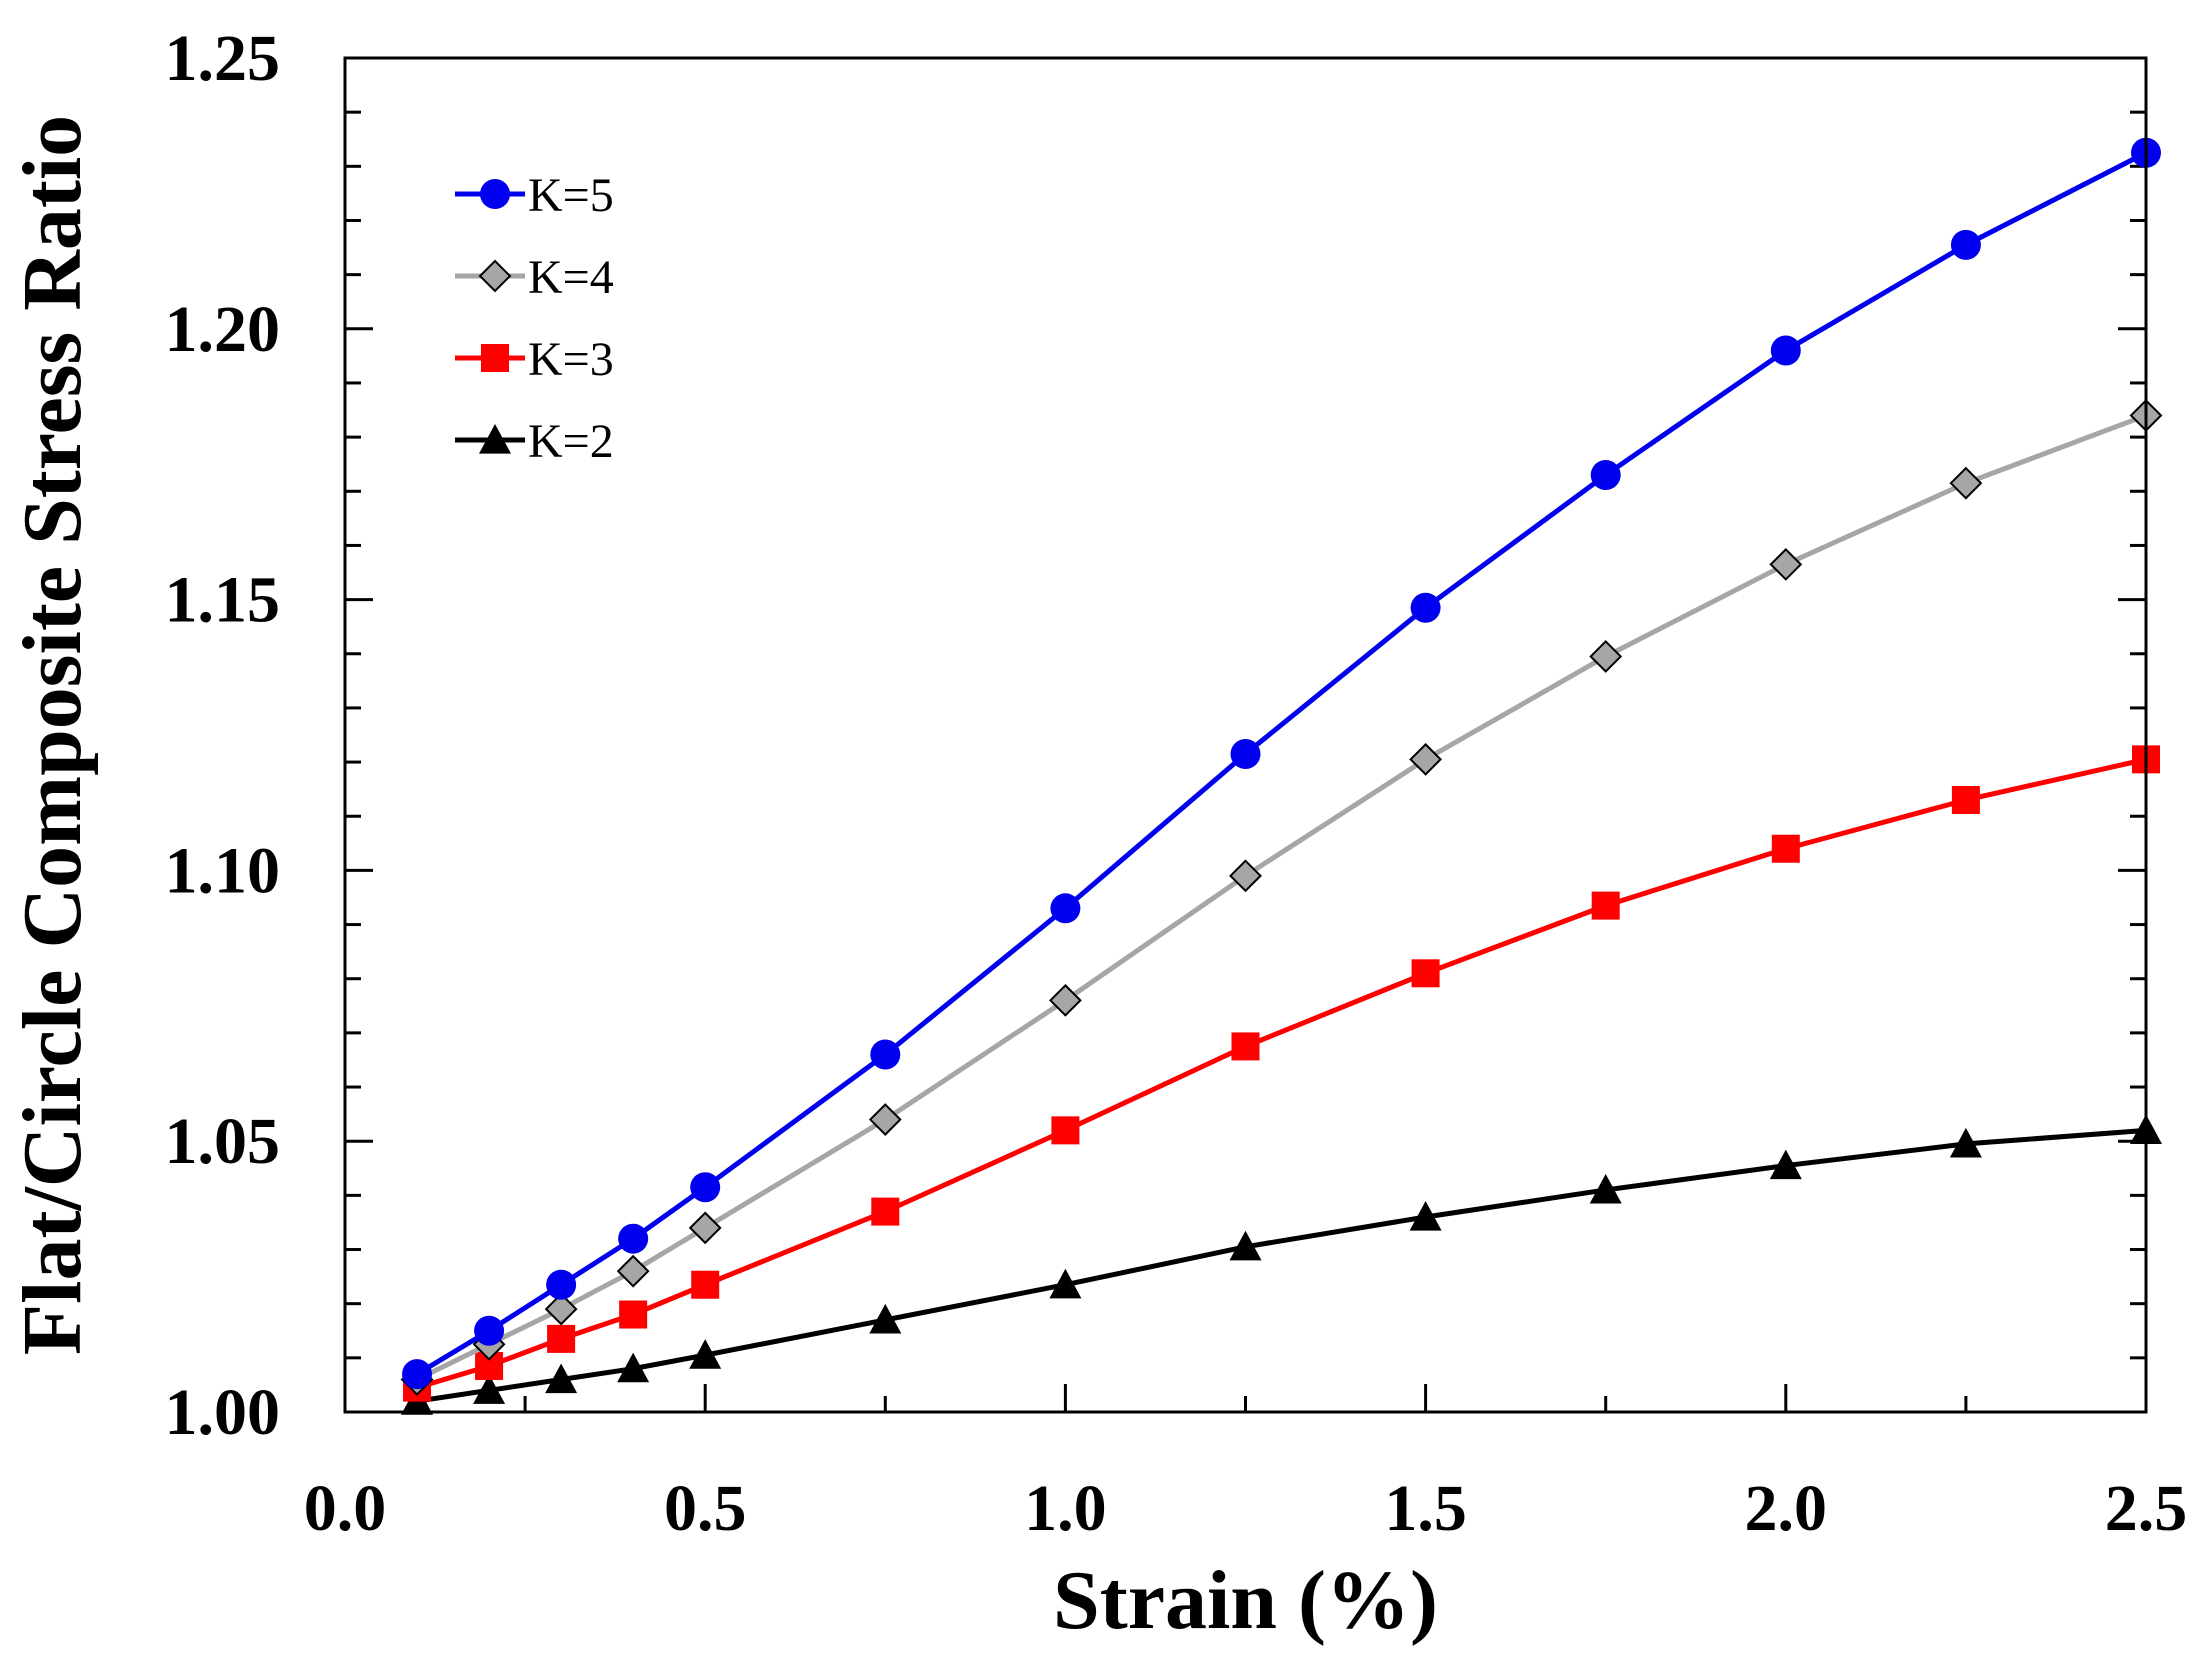 This screenshot has height=1664, width=2208. What do you see at coordinates (223, 329) in the screenshot?
I see `y-tick-label: 1.20` at bounding box center [223, 329].